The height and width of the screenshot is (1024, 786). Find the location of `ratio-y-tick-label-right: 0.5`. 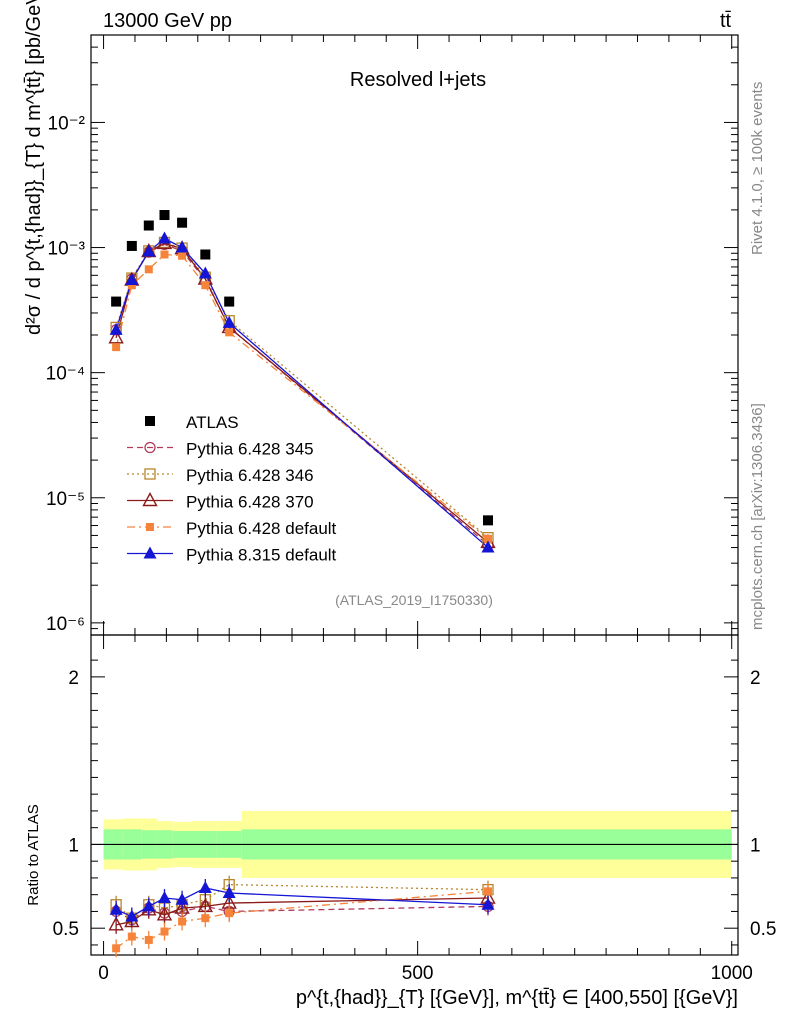

ratio-y-tick-label-right: 0.5 is located at coordinates (763, 929).